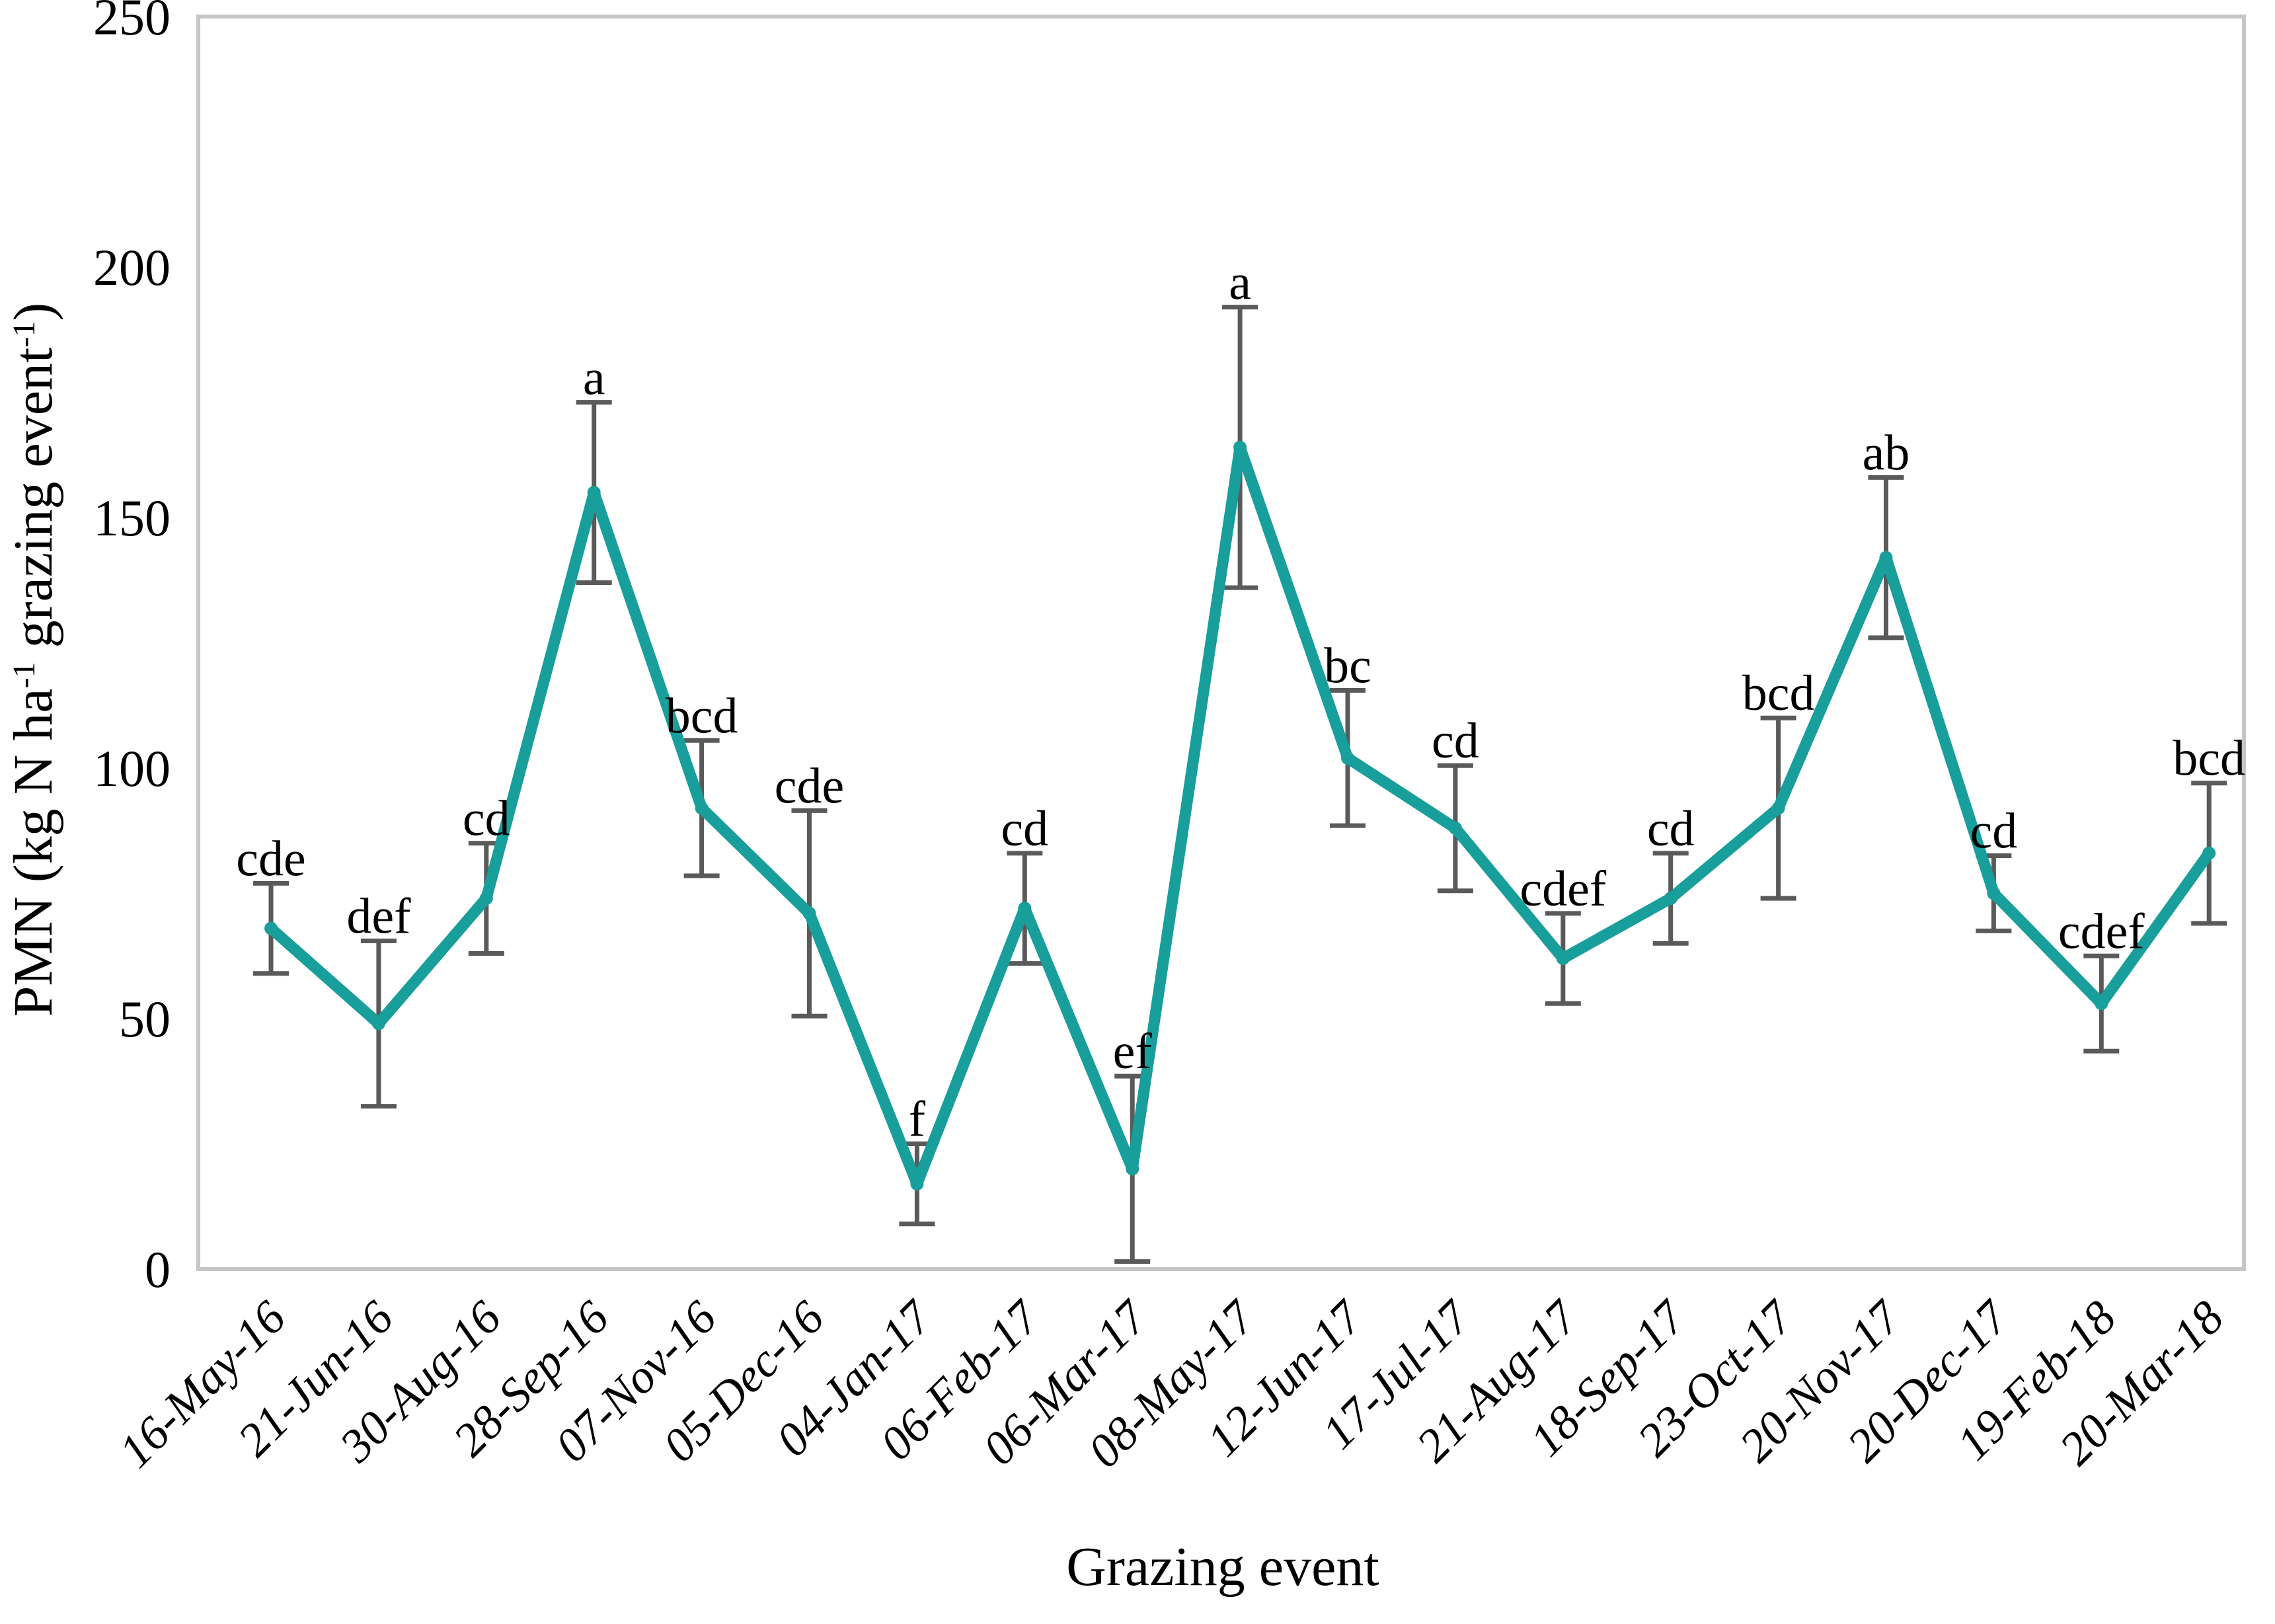 This screenshot has width=2275, height=1624. What do you see at coordinates (594, 378) in the screenshot?
I see `sig-letter-28-Sep-16: a` at bounding box center [594, 378].